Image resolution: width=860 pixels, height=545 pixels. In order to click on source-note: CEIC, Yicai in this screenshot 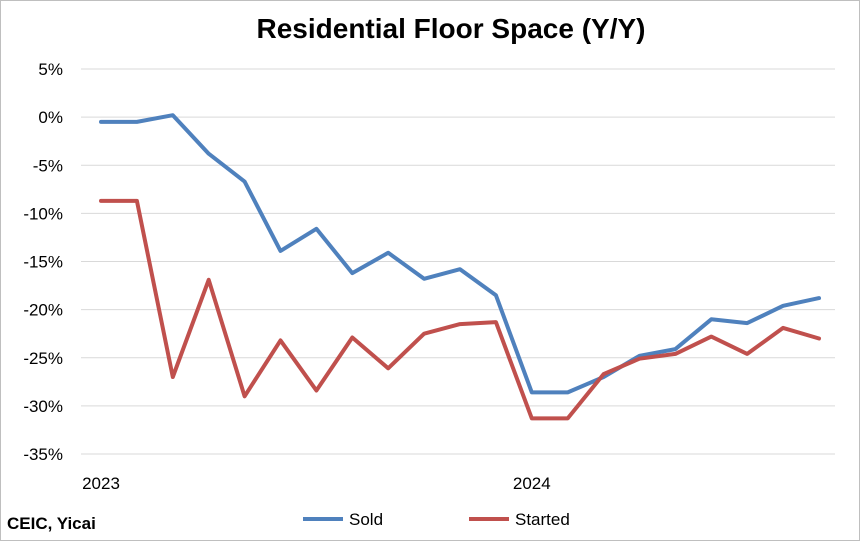, I will do `click(51, 523)`.